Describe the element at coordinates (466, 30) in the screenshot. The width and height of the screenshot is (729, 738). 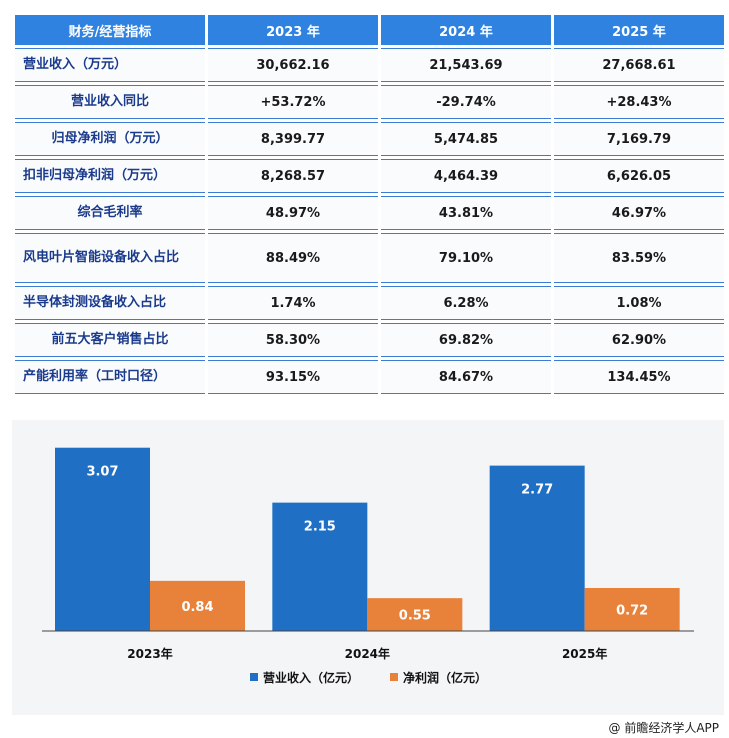
I see `header-2024: 2024 年` at that location.